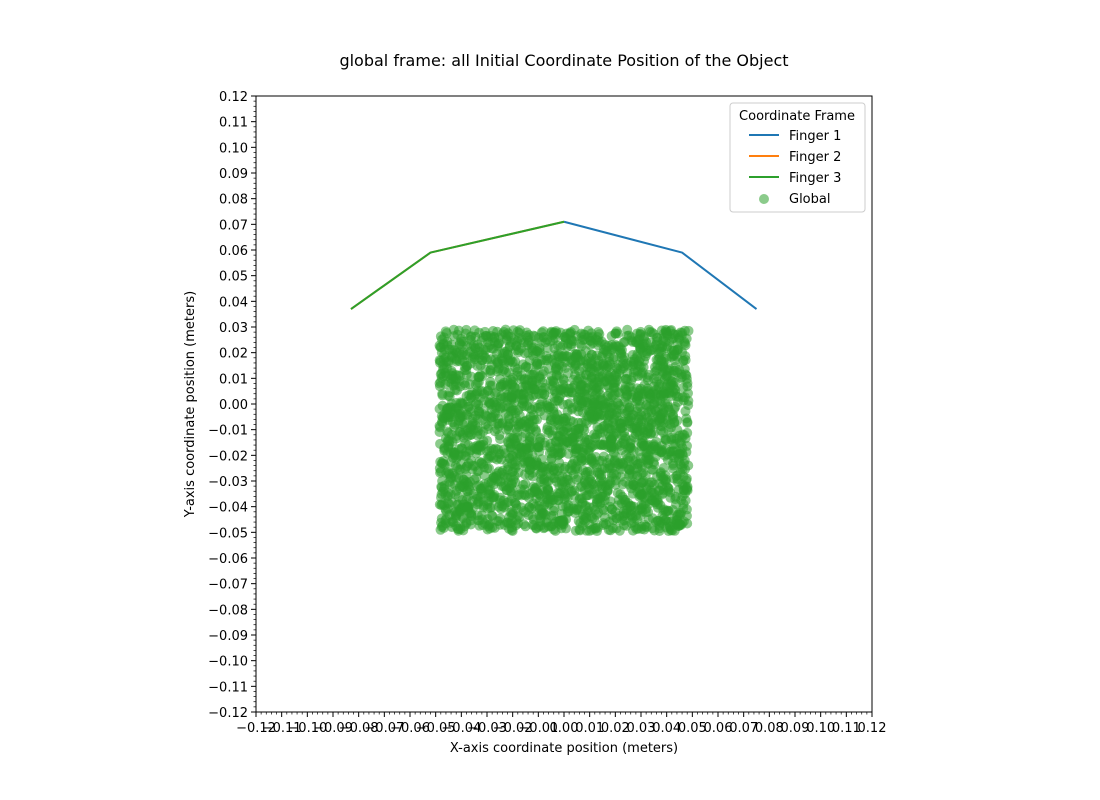  What do you see at coordinates (233, 123) in the screenshot?
I see `y-tick-label: 0.11` at bounding box center [233, 123].